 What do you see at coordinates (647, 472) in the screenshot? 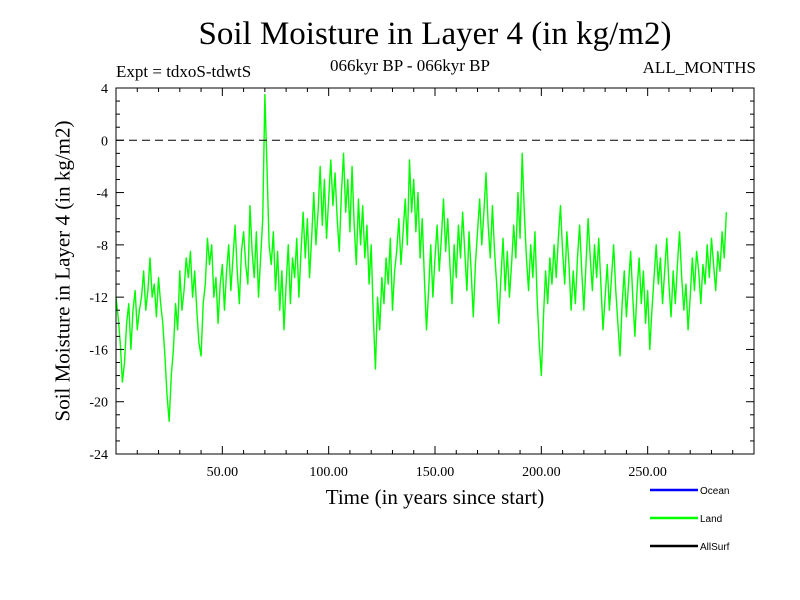
I see `x-tick-label: 250.00` at bounding box center [647, 472].